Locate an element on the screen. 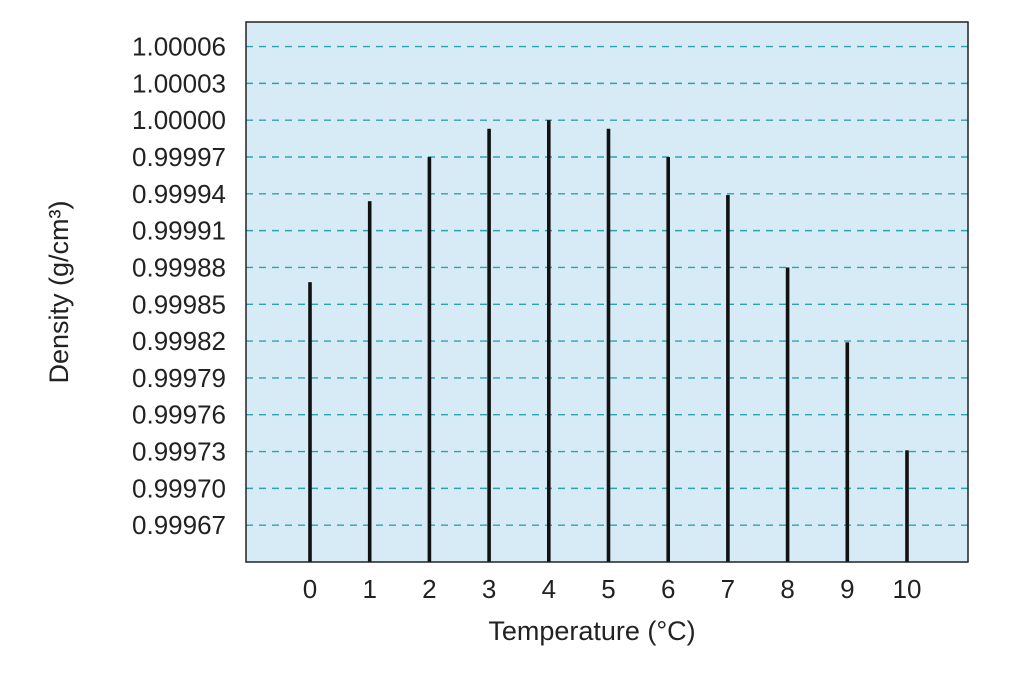 The width and height of the screenshot is (1024, 698). y-tick-label: 0.99997 is located at coordinates (179, 157).